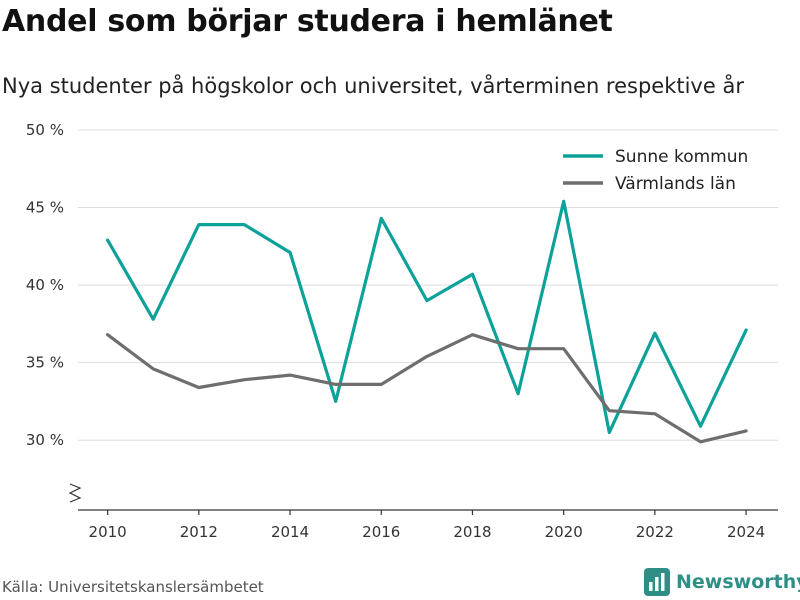  Describe the element at coordinates (564, 532) in the screenshot. I see `x-tick-label: 2020` at that location.